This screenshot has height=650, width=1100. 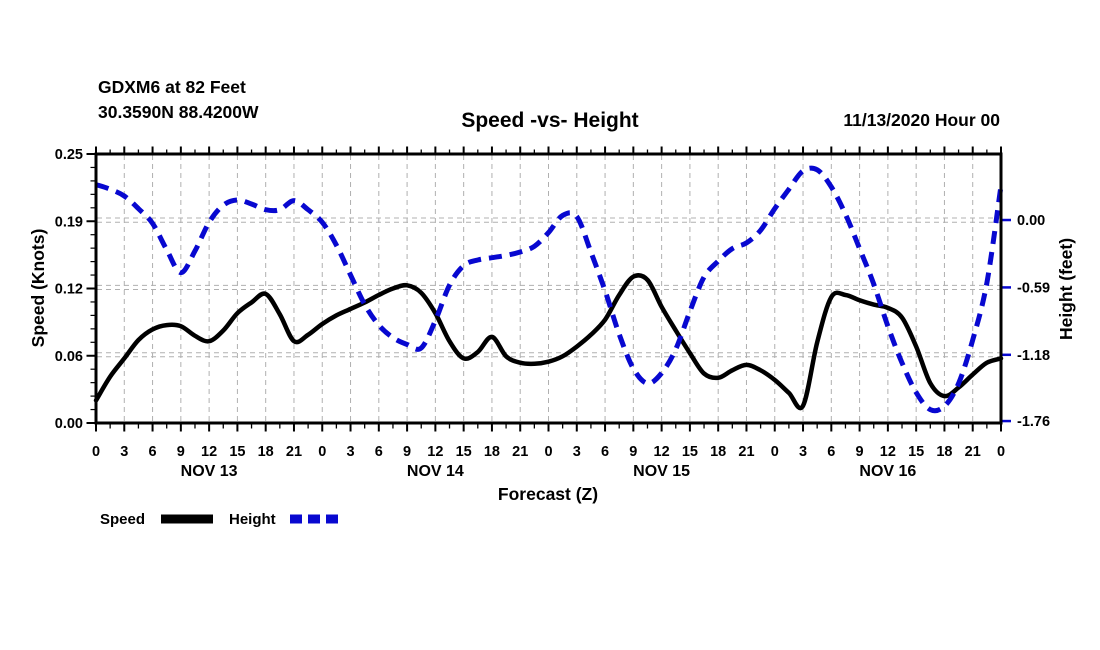 What do you see at coordinates (548, 494) in the screenshot?
I see `x-axis-title: Forecast (Z)` at bounding box center [548, 494].